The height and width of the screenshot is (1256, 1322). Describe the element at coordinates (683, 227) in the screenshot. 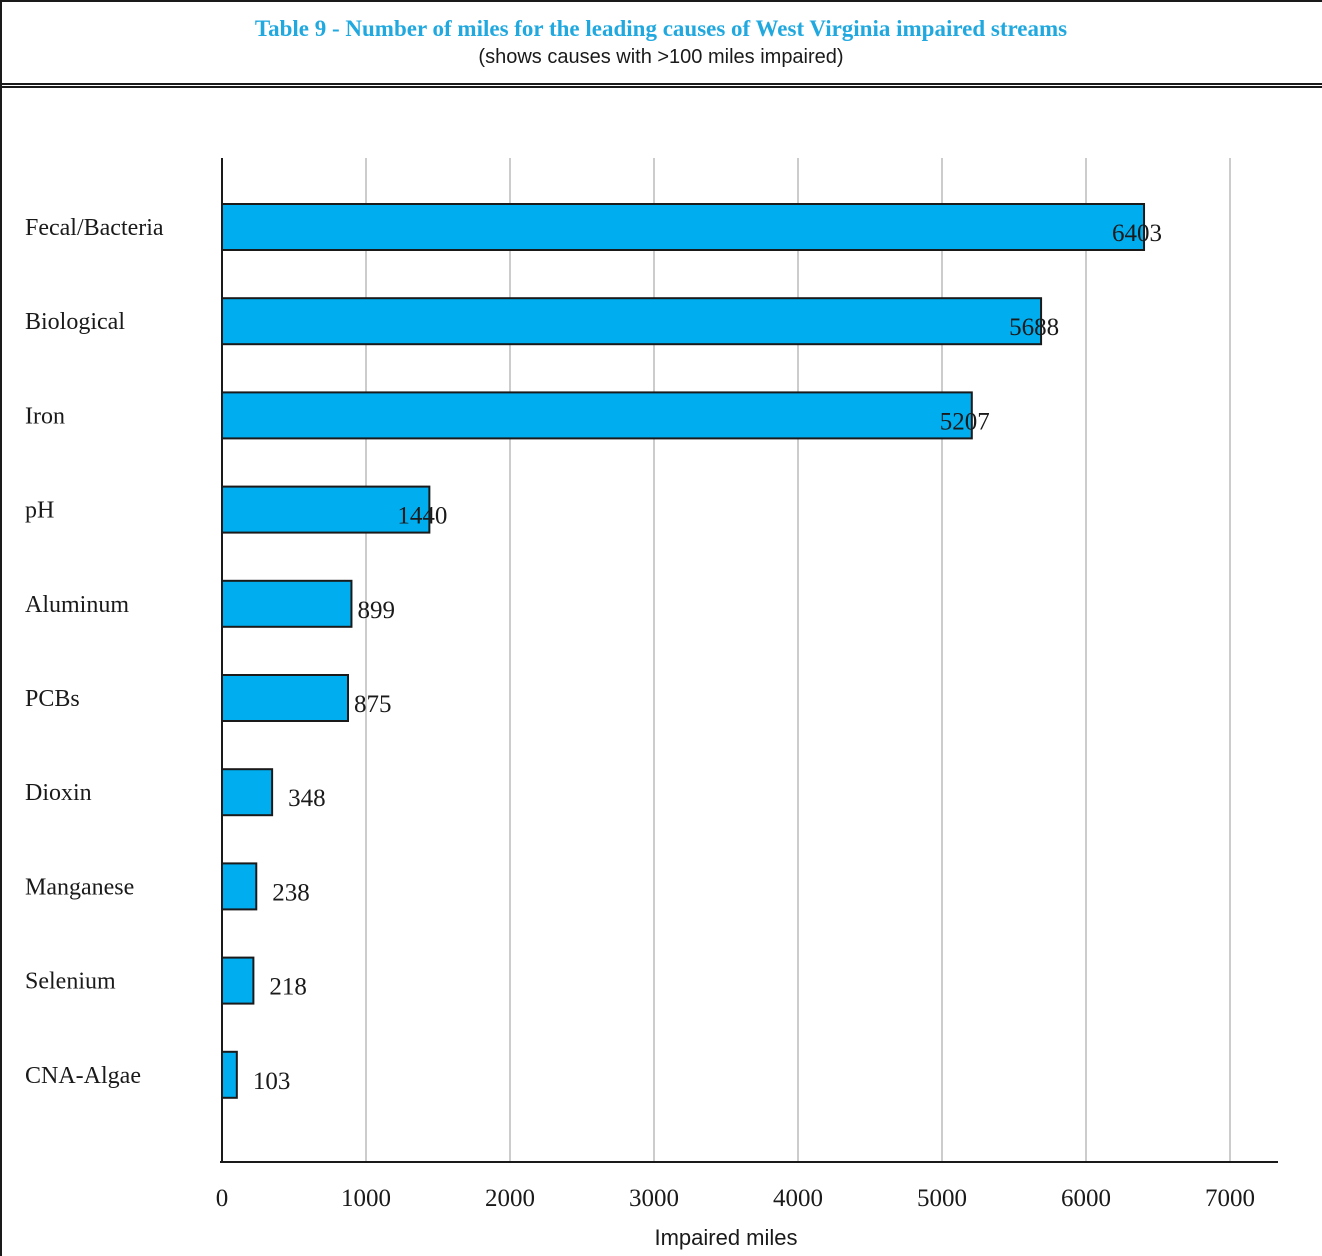

I see `bar-fecal-bacteria` at that location.